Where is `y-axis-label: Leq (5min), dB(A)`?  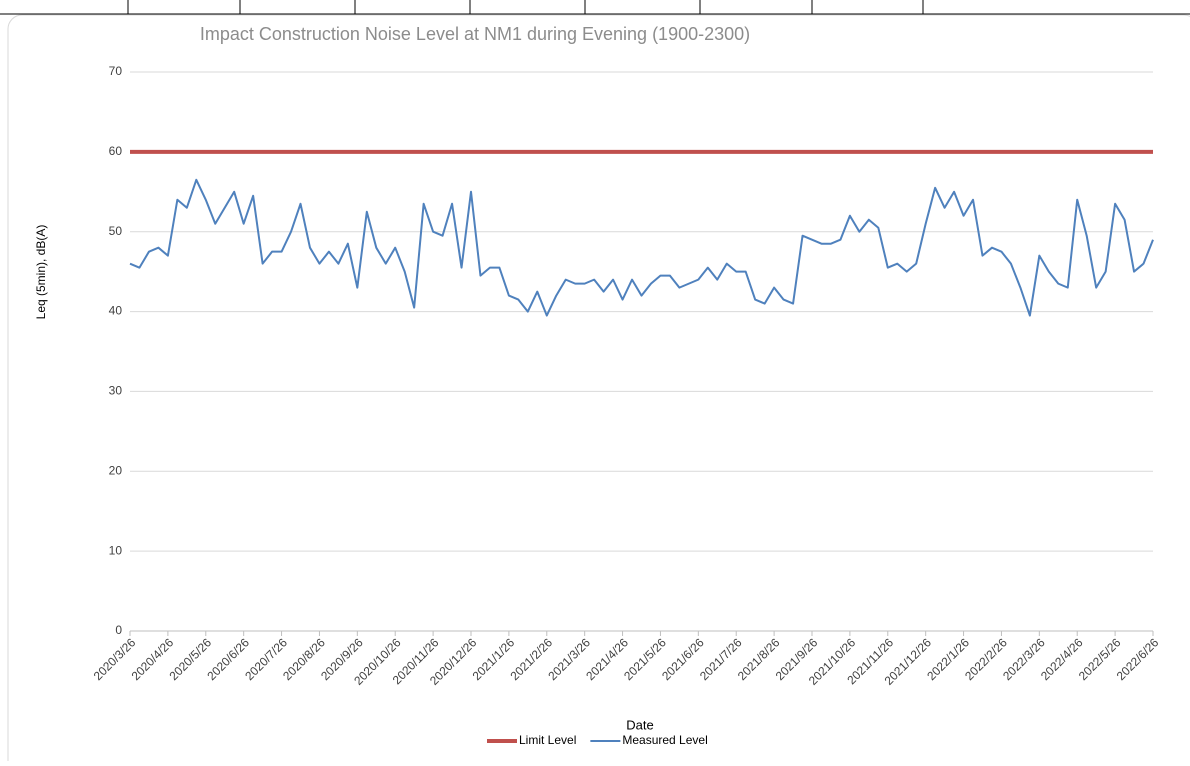 y-axis-label: Leq (5min), dB(A) is located at coordinates (41, 272).